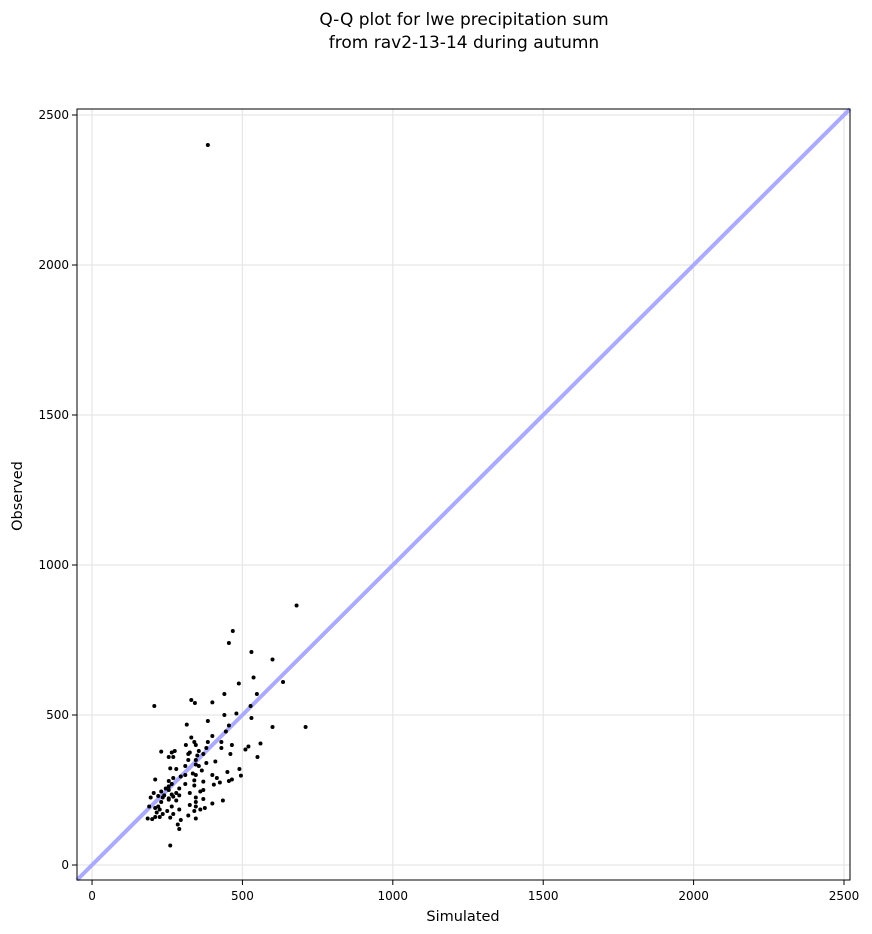  I want to click on y-tick-label: 500, so click(57, 715).